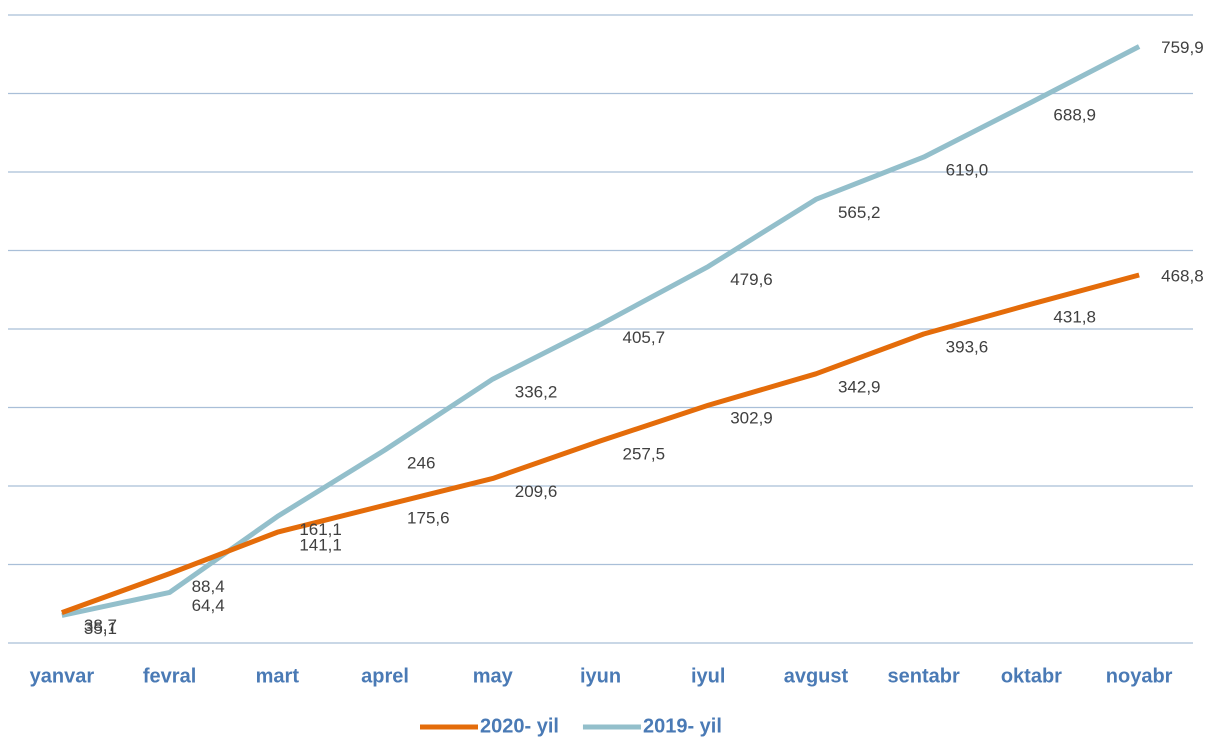  I want to click on data-label: 35,1, so click(100, 628).